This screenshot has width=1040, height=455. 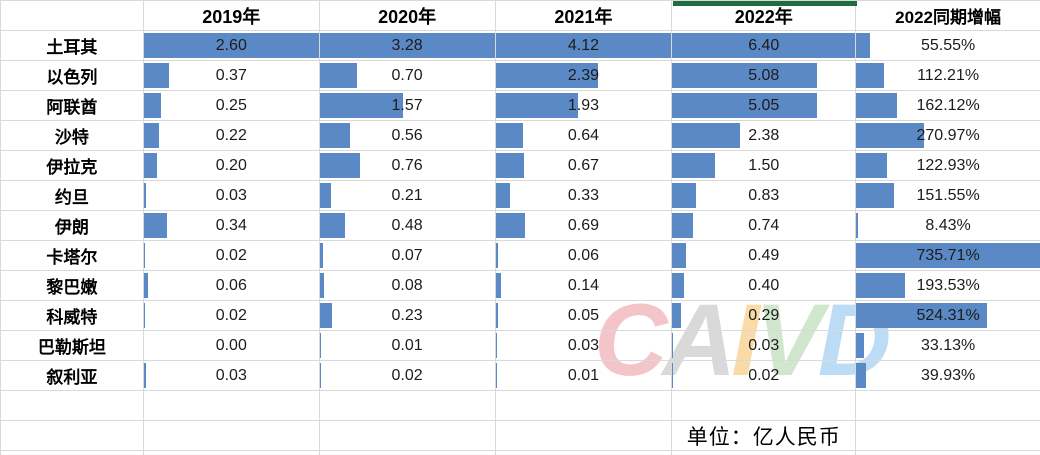 I want to click on value-cell: 151.55%, so click(x=948, y=196).